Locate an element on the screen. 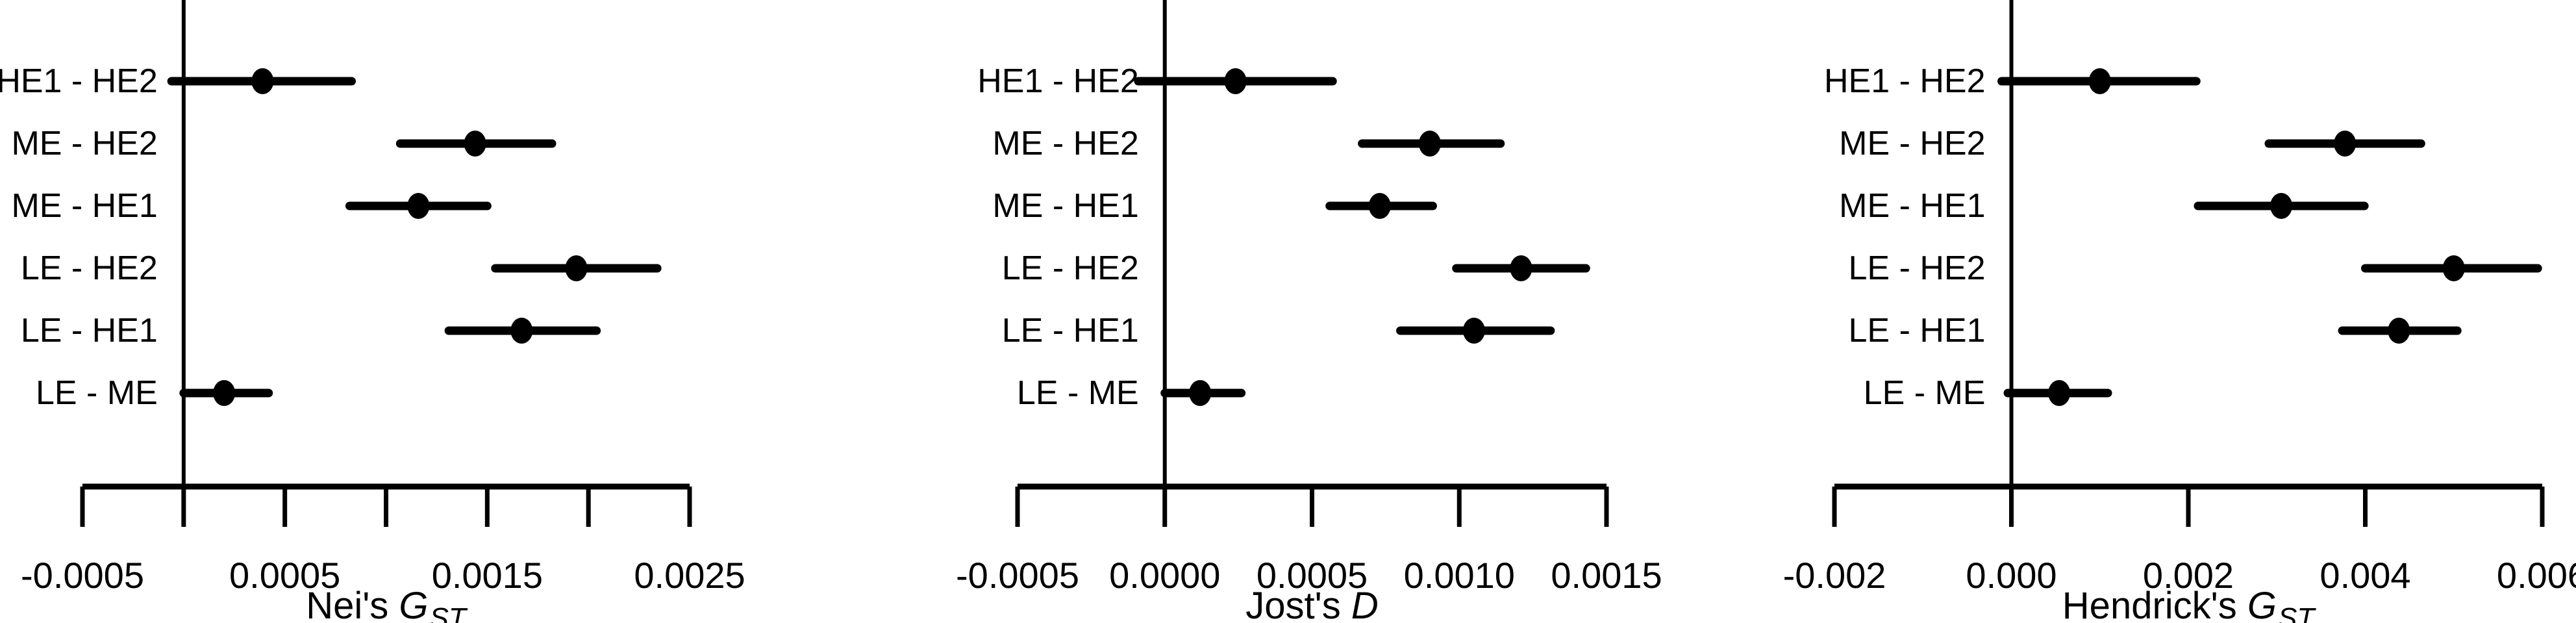 This screenshot has width=2576, height=623. axis-title: Hendrick's GST is located at coordinates (2189, 604).